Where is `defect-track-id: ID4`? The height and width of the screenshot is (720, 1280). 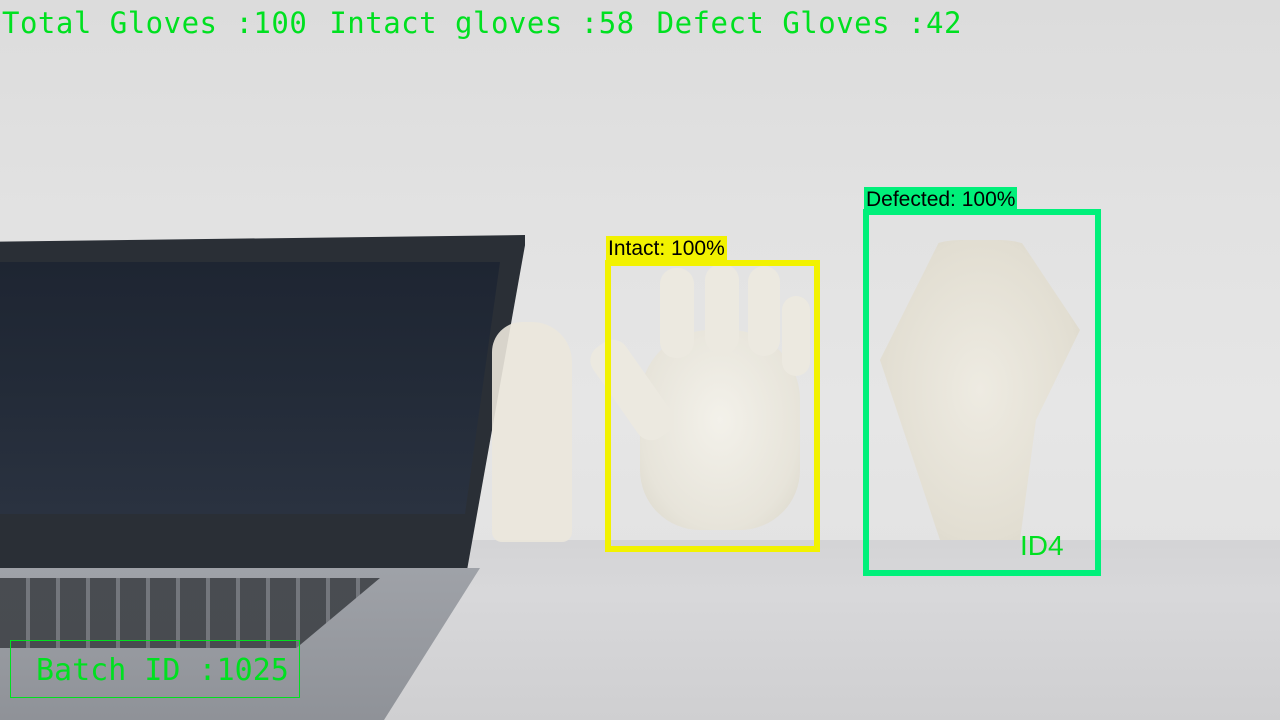 defect-track-id: ID4 is located at coordinates (1042, 545).